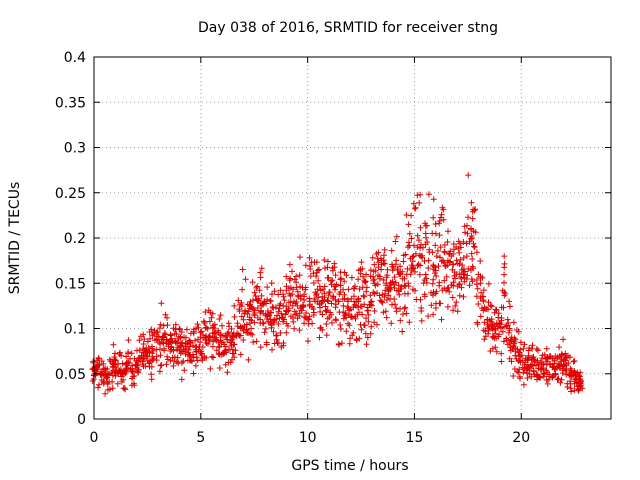  Describe the element at coordinates (75, 58) in the screenshot. I see `y-tick-label: 0.4` at that location.